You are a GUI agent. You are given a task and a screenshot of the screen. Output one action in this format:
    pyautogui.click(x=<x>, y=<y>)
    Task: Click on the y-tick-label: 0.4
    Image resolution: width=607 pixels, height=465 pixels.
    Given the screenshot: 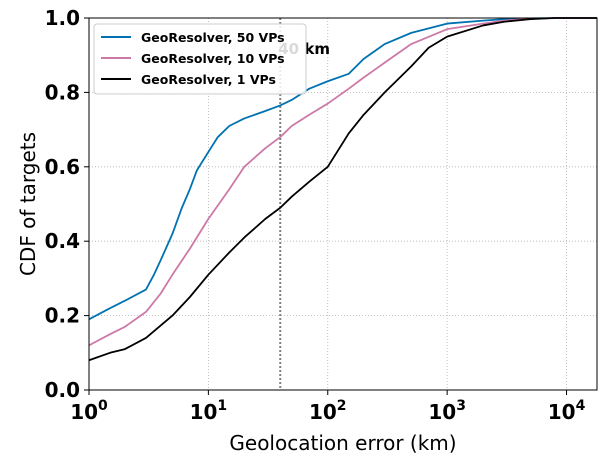 What is the action you would take?
    pyautogui.click(x=62, y=241)
    